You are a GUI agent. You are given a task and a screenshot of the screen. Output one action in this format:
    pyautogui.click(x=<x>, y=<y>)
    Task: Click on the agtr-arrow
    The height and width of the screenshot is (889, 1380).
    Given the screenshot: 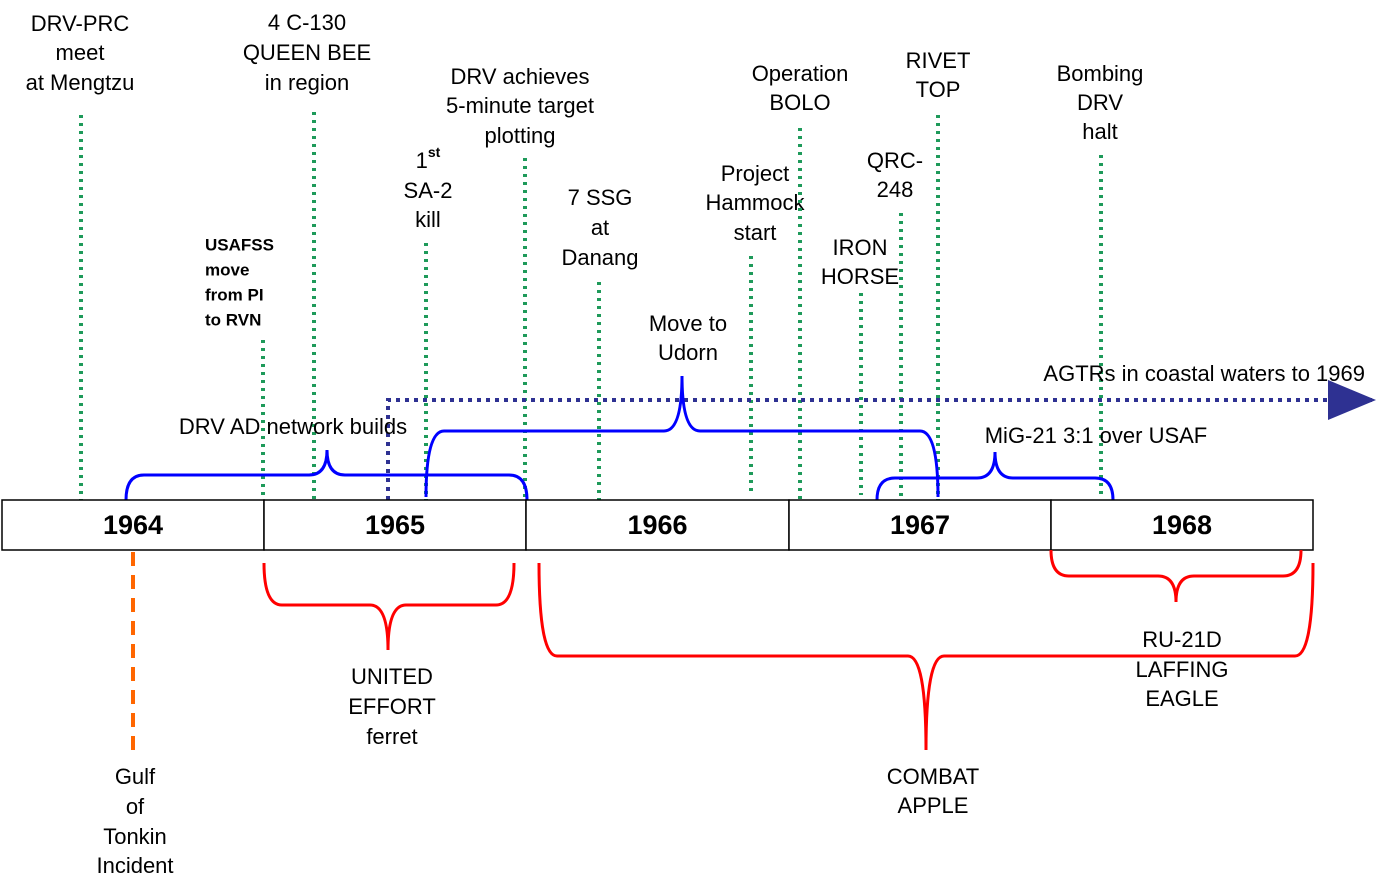 What is the action you would take?
    pyautogui.click(x=881, y=440)
    